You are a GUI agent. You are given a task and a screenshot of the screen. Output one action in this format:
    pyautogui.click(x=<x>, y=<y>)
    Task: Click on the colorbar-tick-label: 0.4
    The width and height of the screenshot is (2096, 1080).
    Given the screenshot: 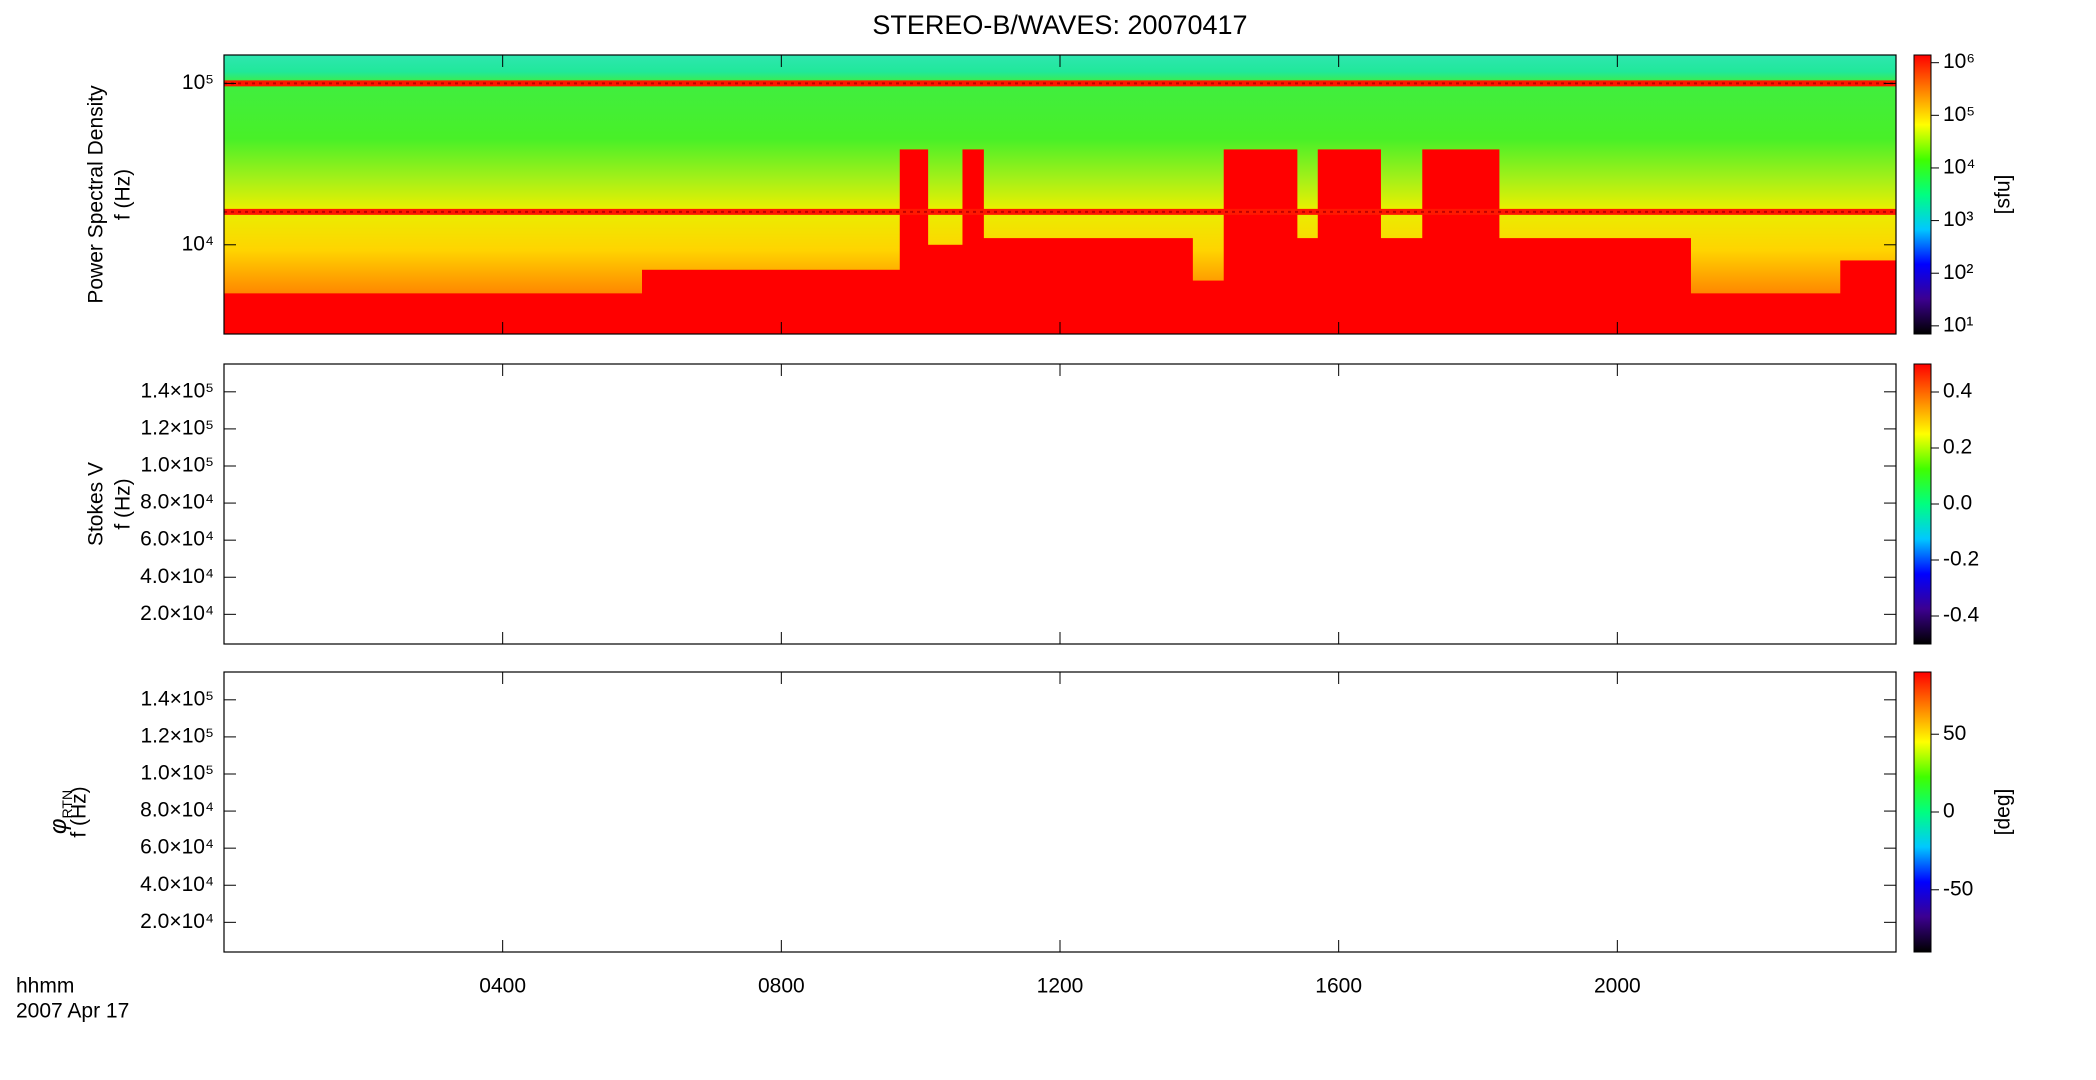 What is the action you would take?
    pyautogui.click(x=1958, y=391)
    